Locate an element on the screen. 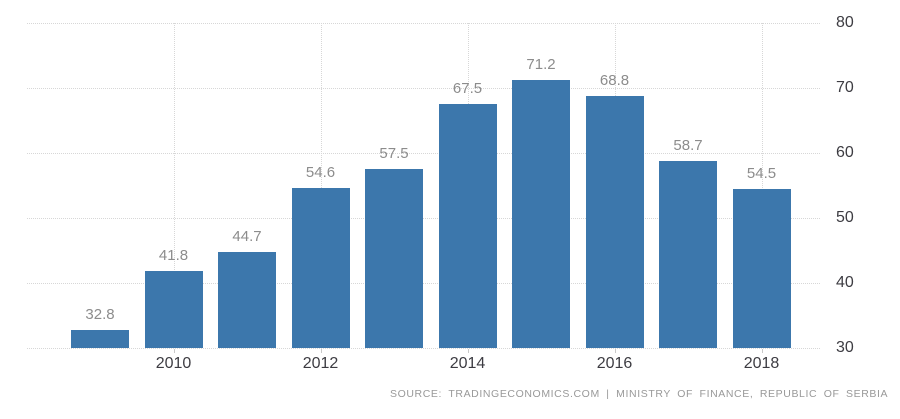 The height and width of the screenshot is (419, 900). y-axis-tick-label: 30 is located at coordinates (845, 347).